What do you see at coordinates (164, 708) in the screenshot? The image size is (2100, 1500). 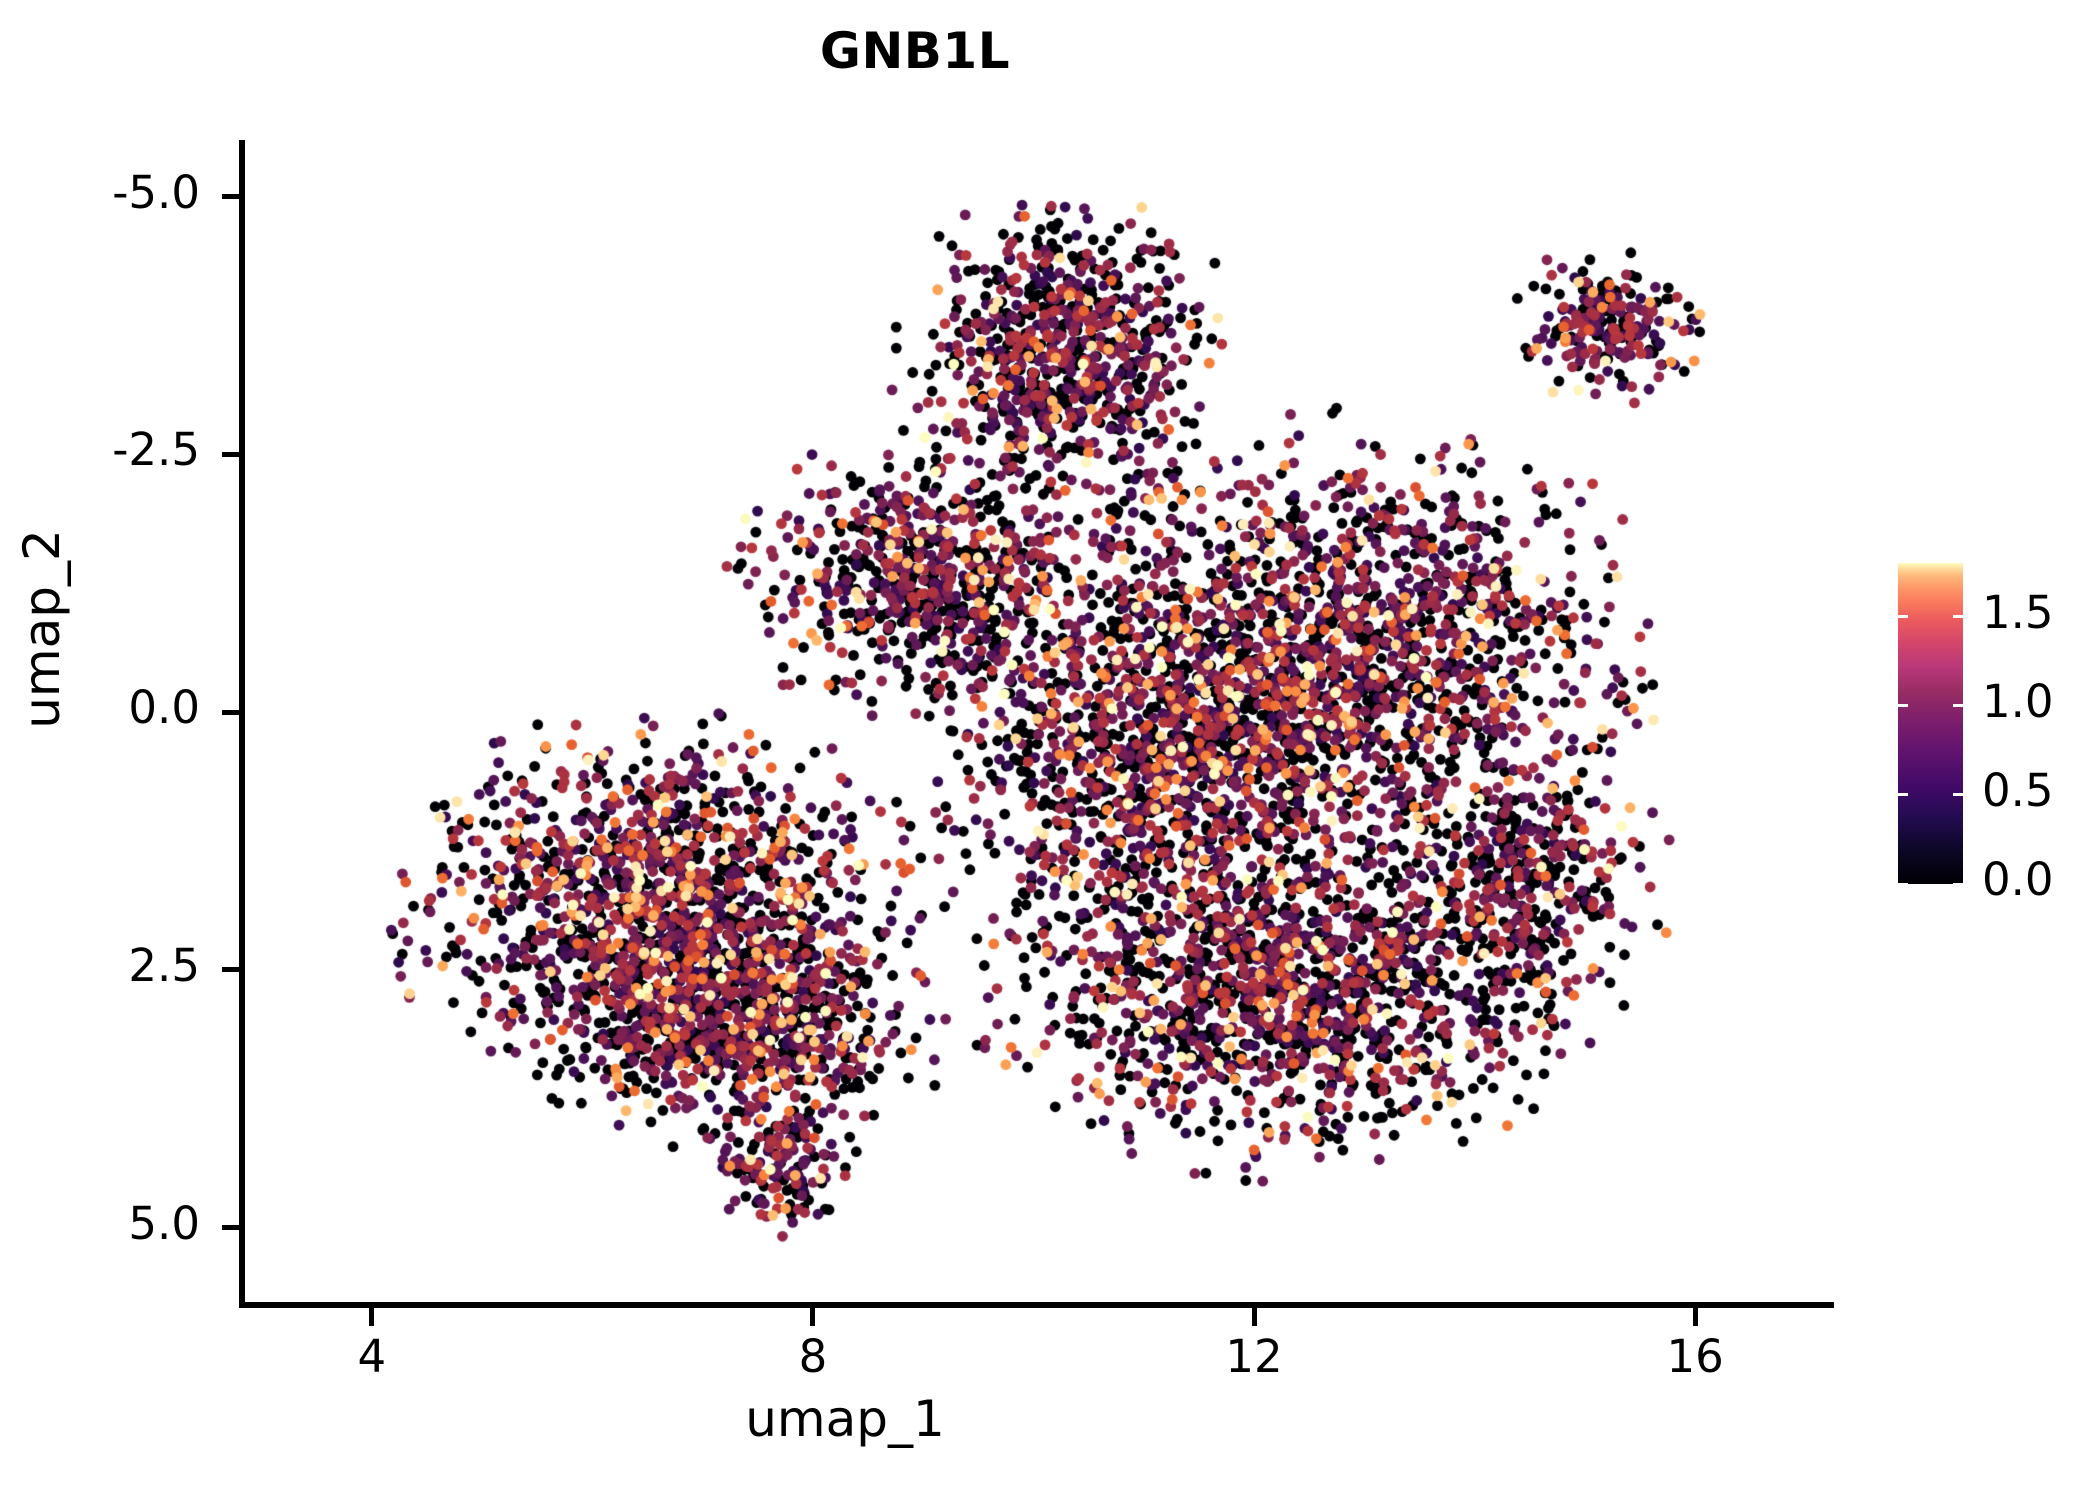 I see `y-tick-label: 0.0` at bounding box center [164, 708].